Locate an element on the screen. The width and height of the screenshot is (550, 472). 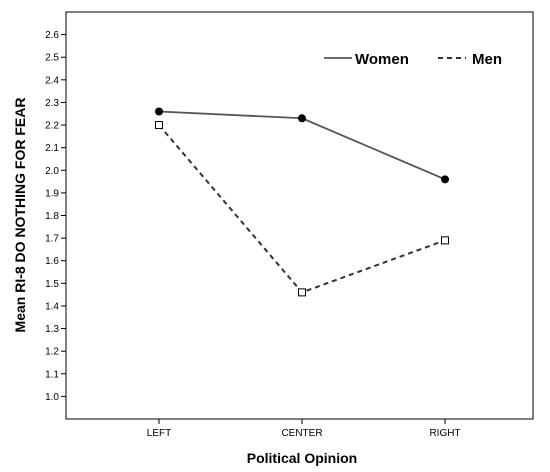
legend: Women Men is located at coordinates (413, 59).